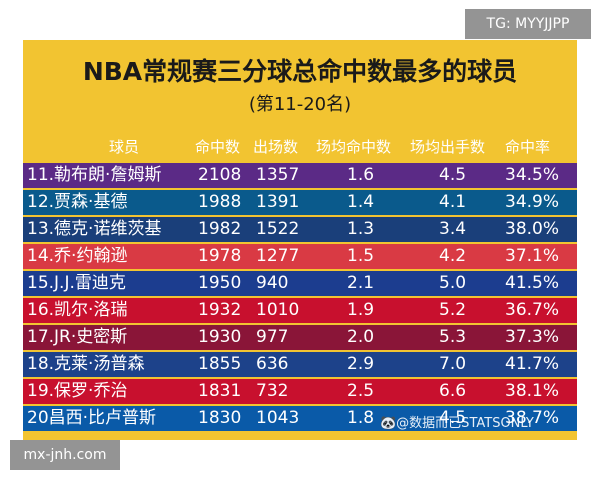 The image size is (600, 480). I want to click on cell-per-game: 1.8, so click(361, 418).